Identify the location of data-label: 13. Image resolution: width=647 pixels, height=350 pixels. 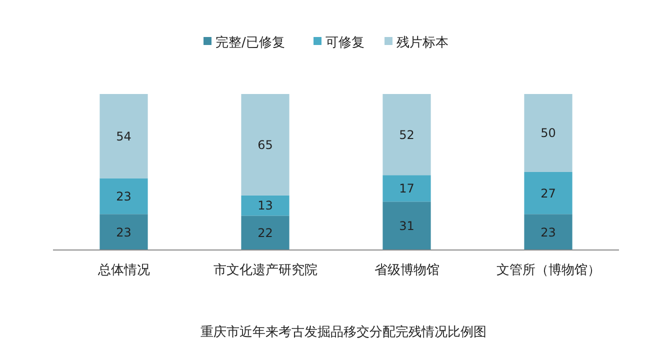
(265, 205).